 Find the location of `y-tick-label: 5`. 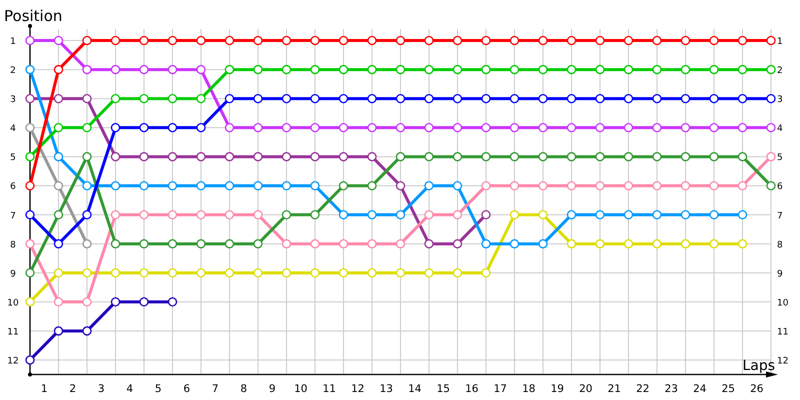

y-tick-label: 5 is located at coordinates (13, 158).